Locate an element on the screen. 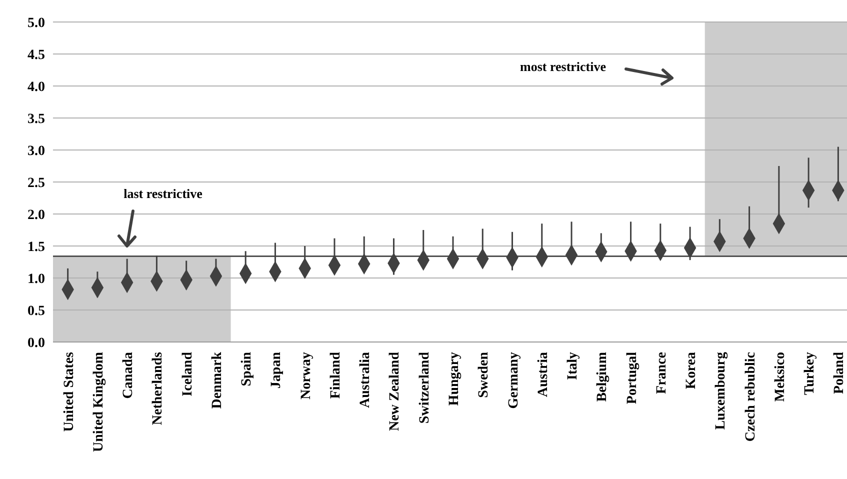 The height and width of the screenshot is (479, 847). x-tick-label: Netherlands is located at coordinates (158, 388).